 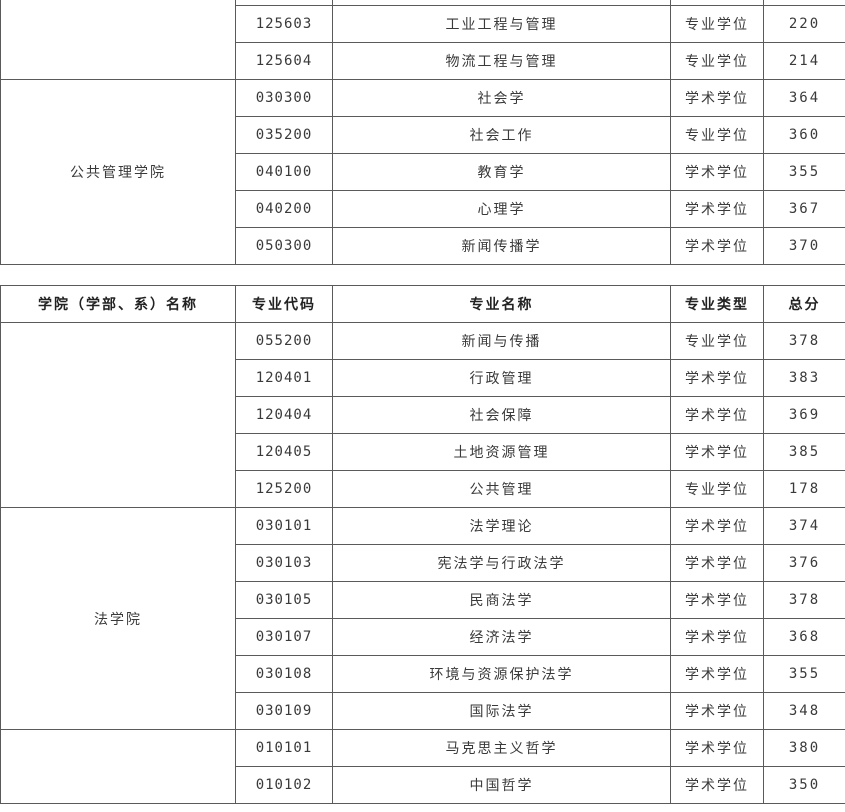 I want to click on table-row: 035200 社会工作 专业学位 360, so click(x=423, y=135).